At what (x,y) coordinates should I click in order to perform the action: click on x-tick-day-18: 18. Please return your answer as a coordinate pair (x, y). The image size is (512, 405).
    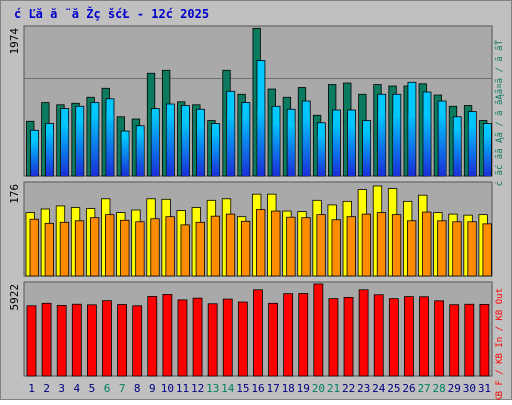
    Looking at the image, I should click on (288, 388).